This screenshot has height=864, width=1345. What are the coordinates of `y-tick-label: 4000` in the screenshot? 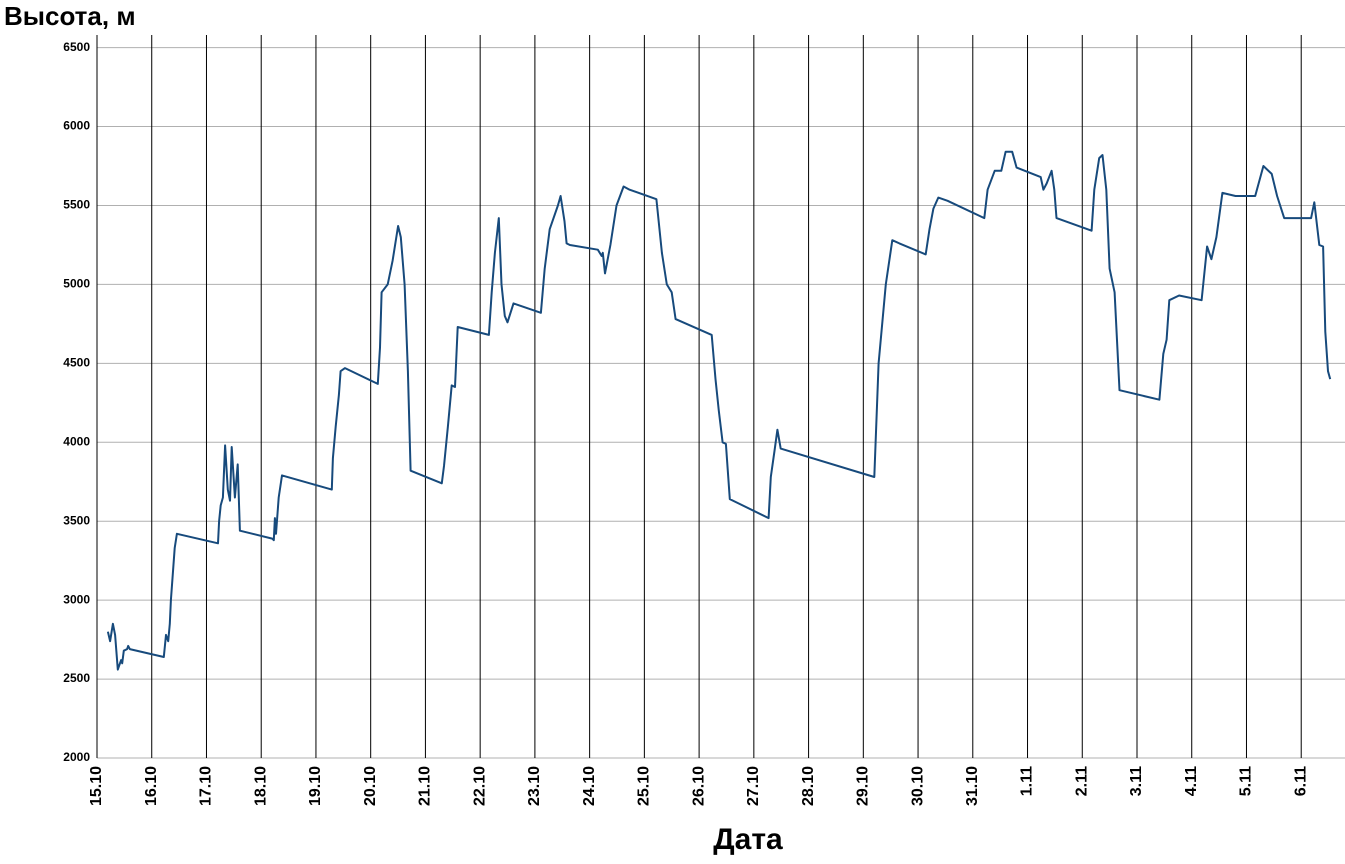 It's located at (76, 441).